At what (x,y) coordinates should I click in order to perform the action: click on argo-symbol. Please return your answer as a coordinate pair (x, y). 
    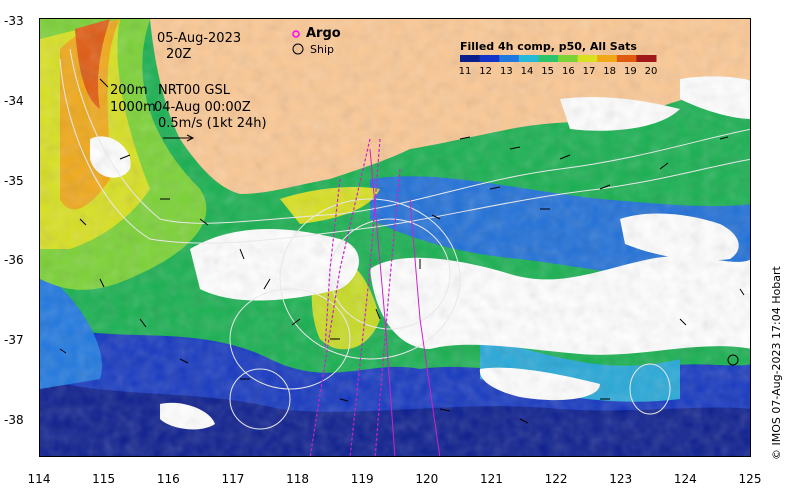
    Looking at the image, I should click on (296, 34).